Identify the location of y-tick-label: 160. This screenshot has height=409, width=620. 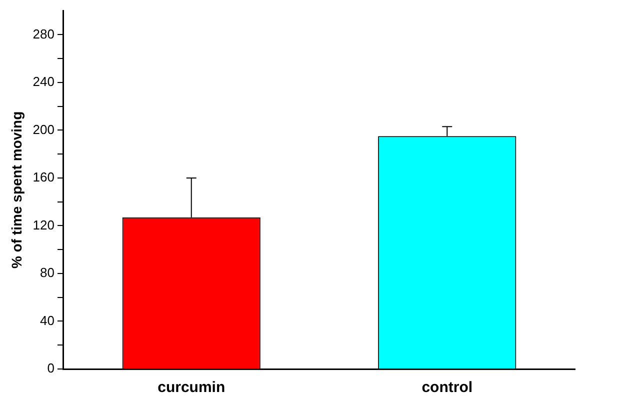
(43, 177).